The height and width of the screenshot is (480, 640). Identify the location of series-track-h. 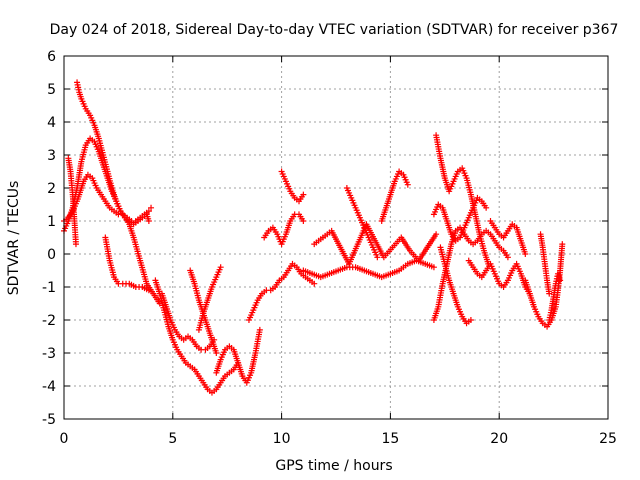
(203, 311).